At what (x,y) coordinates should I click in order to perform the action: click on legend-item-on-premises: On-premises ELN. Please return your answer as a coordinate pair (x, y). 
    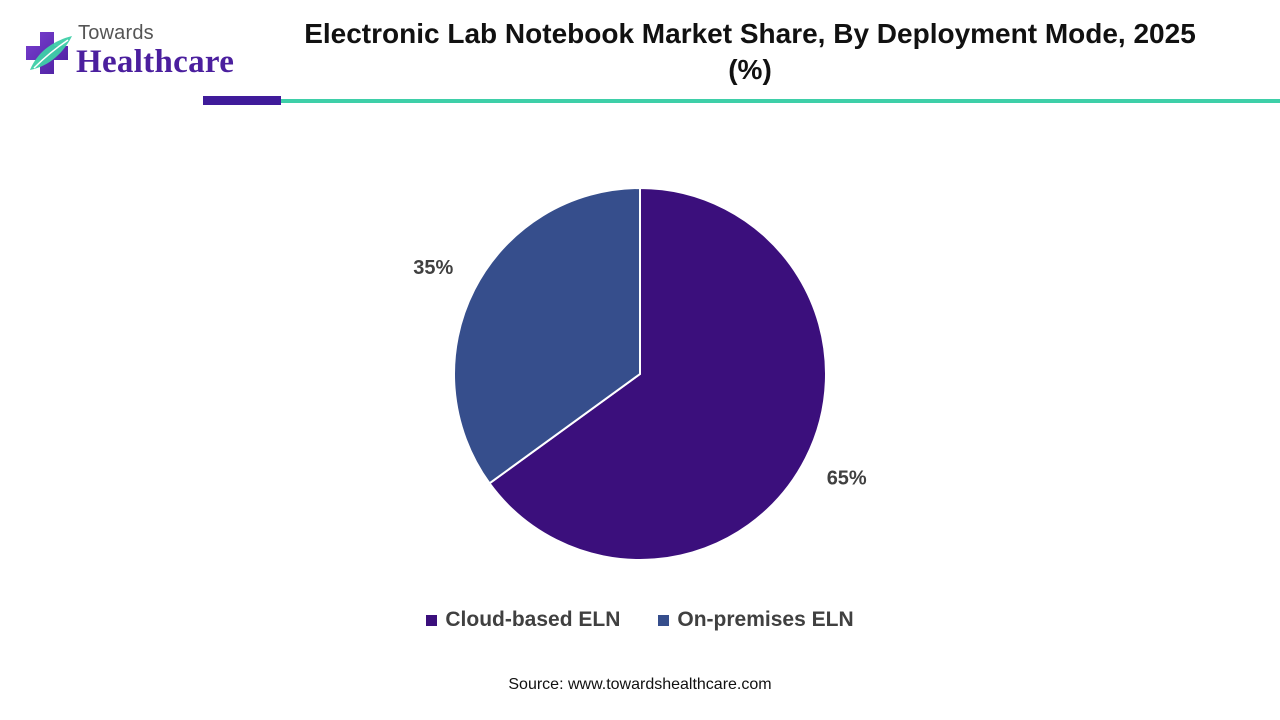
    Looking at the image, I should click on (756, 620).